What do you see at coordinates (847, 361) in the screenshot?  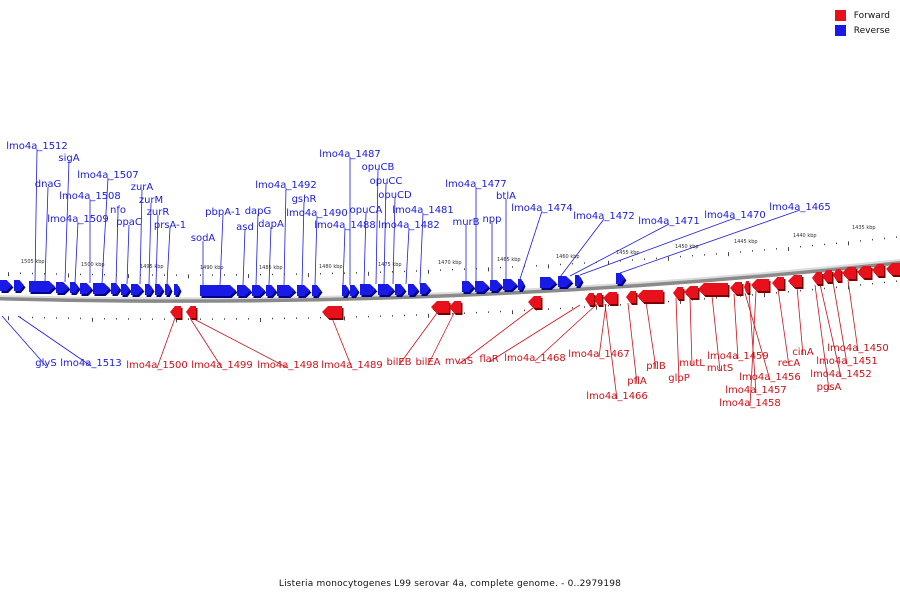 I see `forward-gene-label: lmo4a_1451` at bounding box center [847, 361].